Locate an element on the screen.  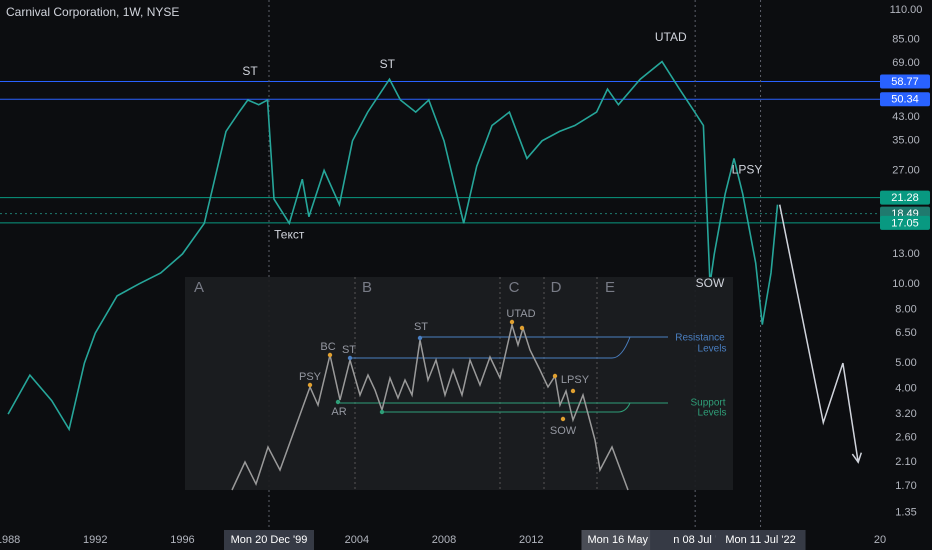
phase-label: C is located at coordinates (514, 287).